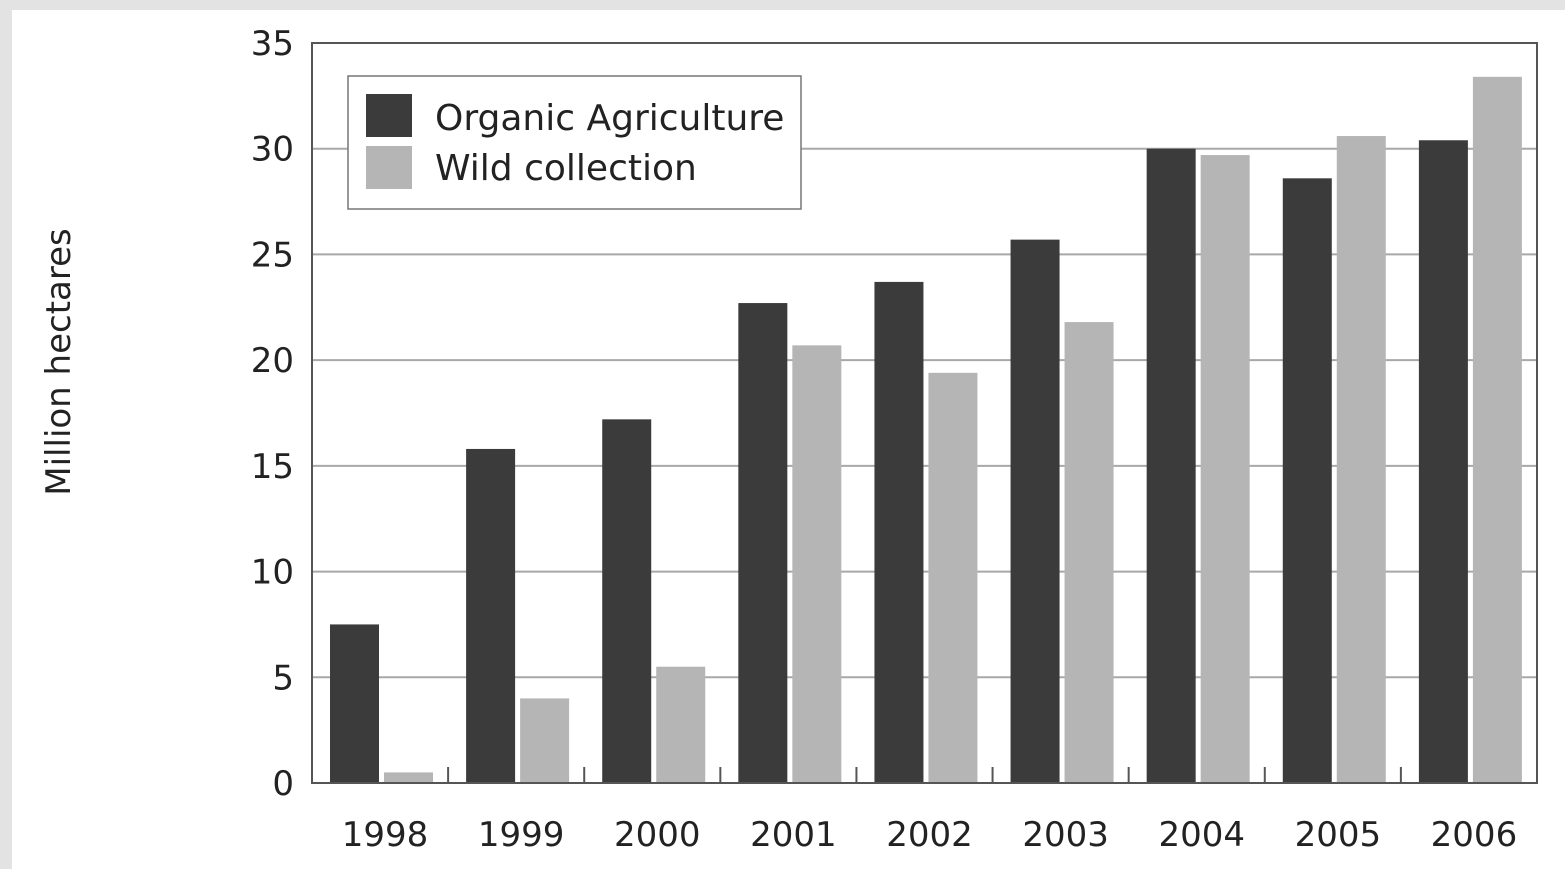 The width and height of the screenshot is (1565, 869). I want to click on legend-swatch-wild-collection, so click(389, 167).